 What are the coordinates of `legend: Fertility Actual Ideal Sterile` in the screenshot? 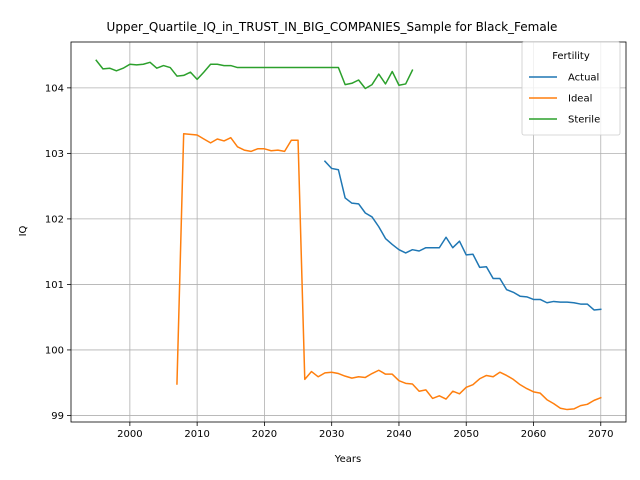 It's located at (571, 88).